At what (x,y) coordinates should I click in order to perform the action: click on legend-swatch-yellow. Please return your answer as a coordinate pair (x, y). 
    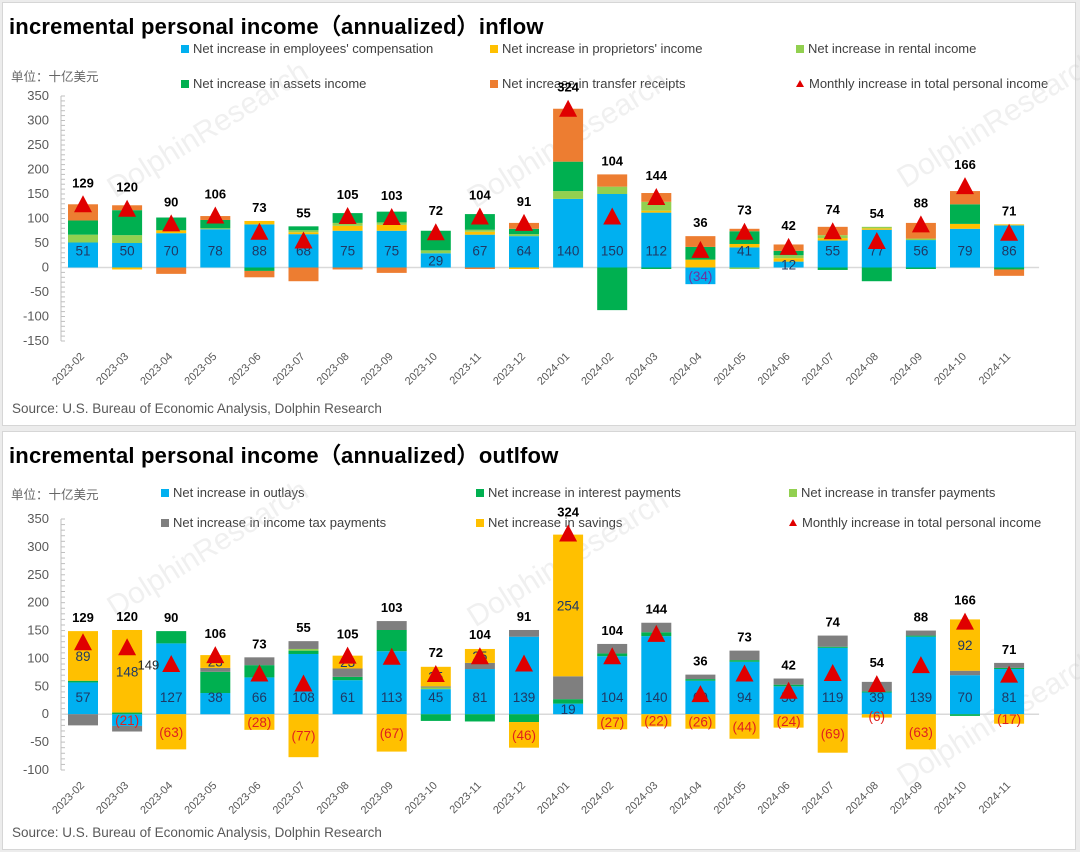
    Looking at the image, I should click on (494, 48).